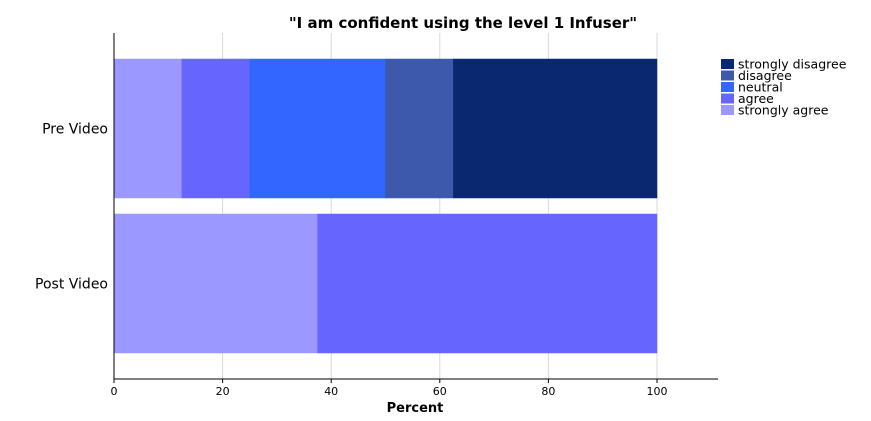 This screenshot has width=871, height=421. Describe the element at coordinates (727, 64) in the screenshot. I see `legend-swatch-strongly-disagree` at that location.